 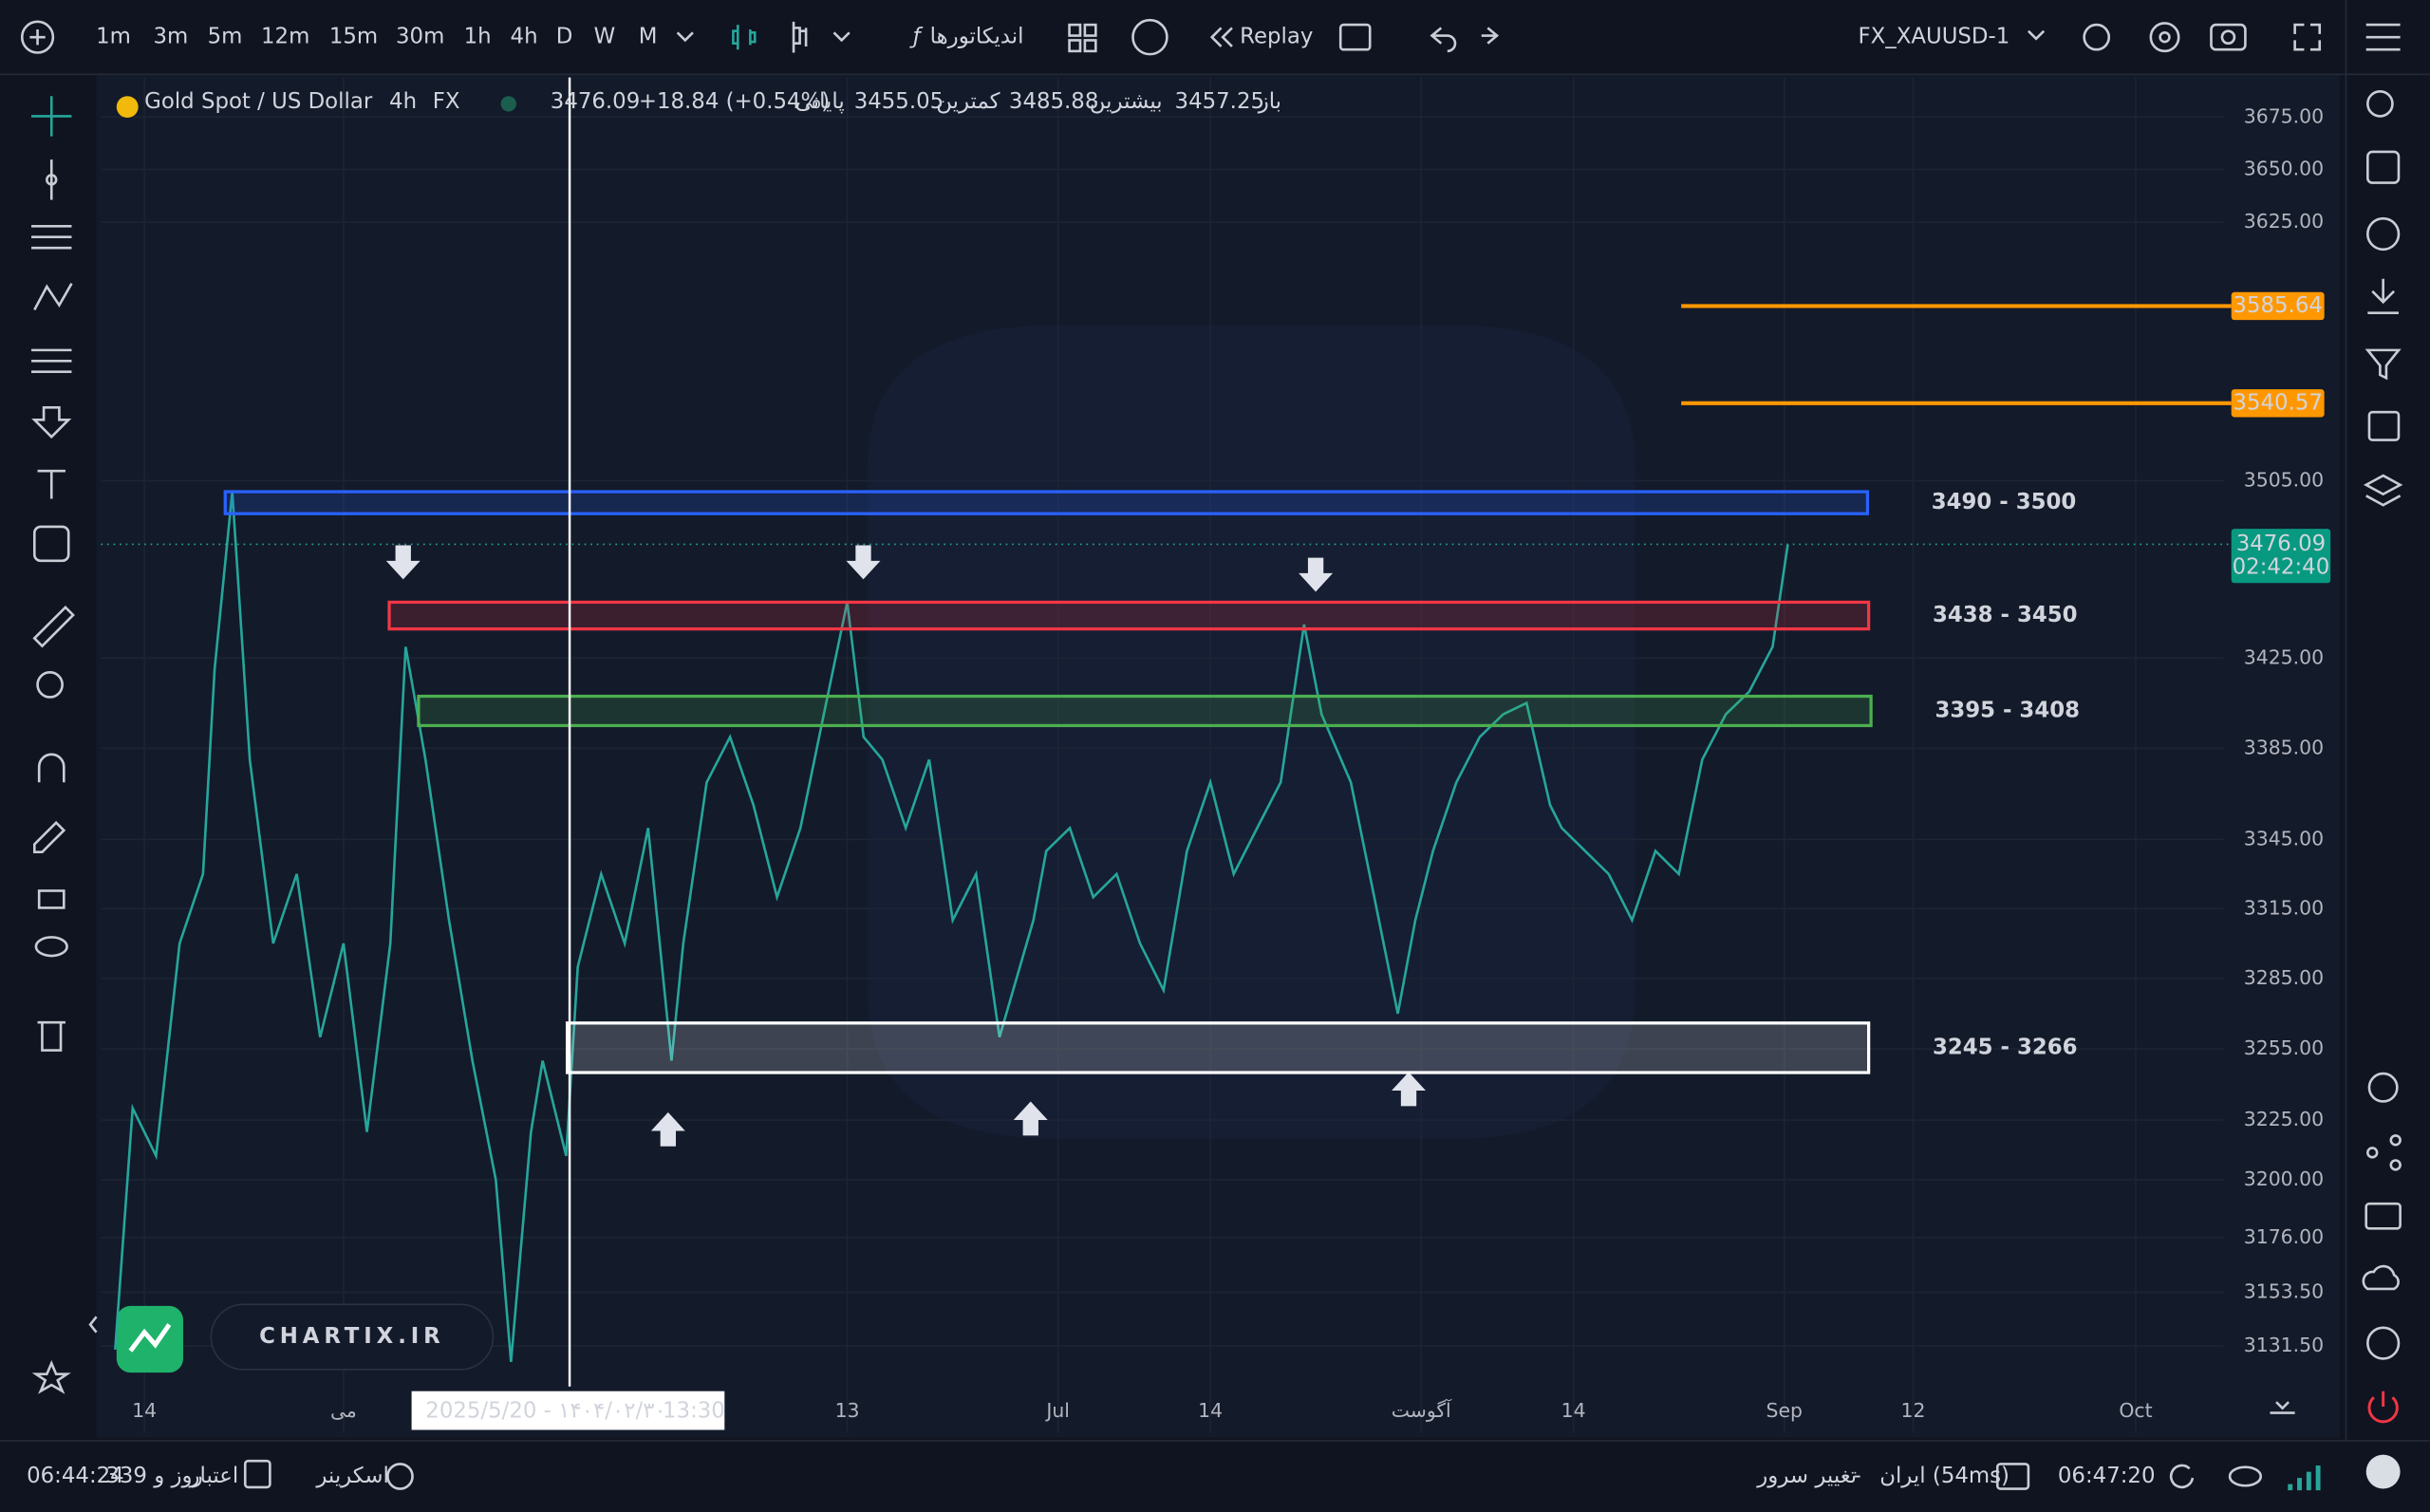 I want to click on y-tick-label: 3675.00, so click(x=2284, y=115).